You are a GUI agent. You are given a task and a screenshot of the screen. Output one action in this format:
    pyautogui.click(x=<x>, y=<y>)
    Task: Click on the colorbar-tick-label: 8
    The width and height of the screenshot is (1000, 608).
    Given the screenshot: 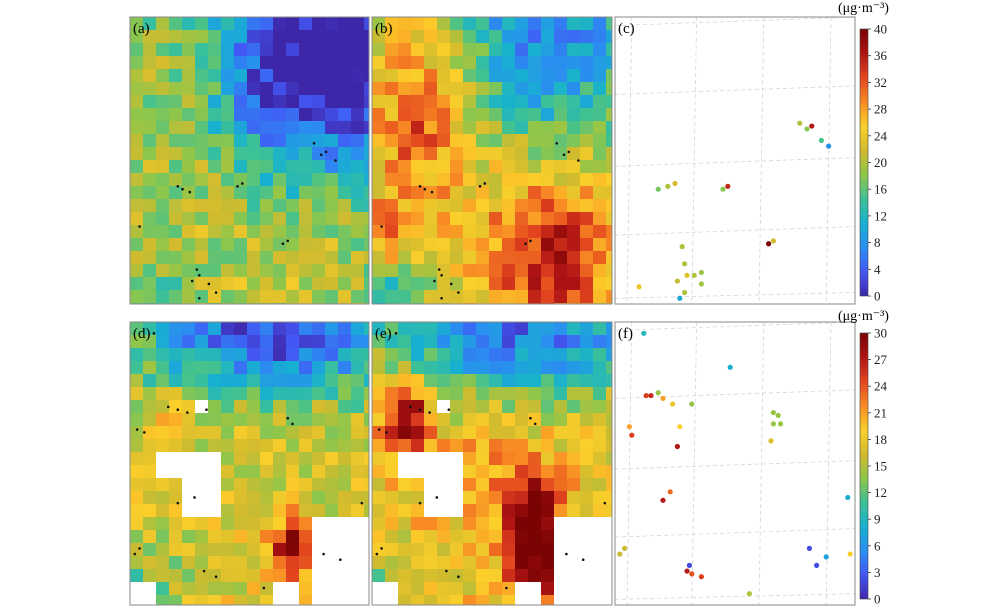 What is the action you would take?
    pyautogui.click(x=877, y=242)
    